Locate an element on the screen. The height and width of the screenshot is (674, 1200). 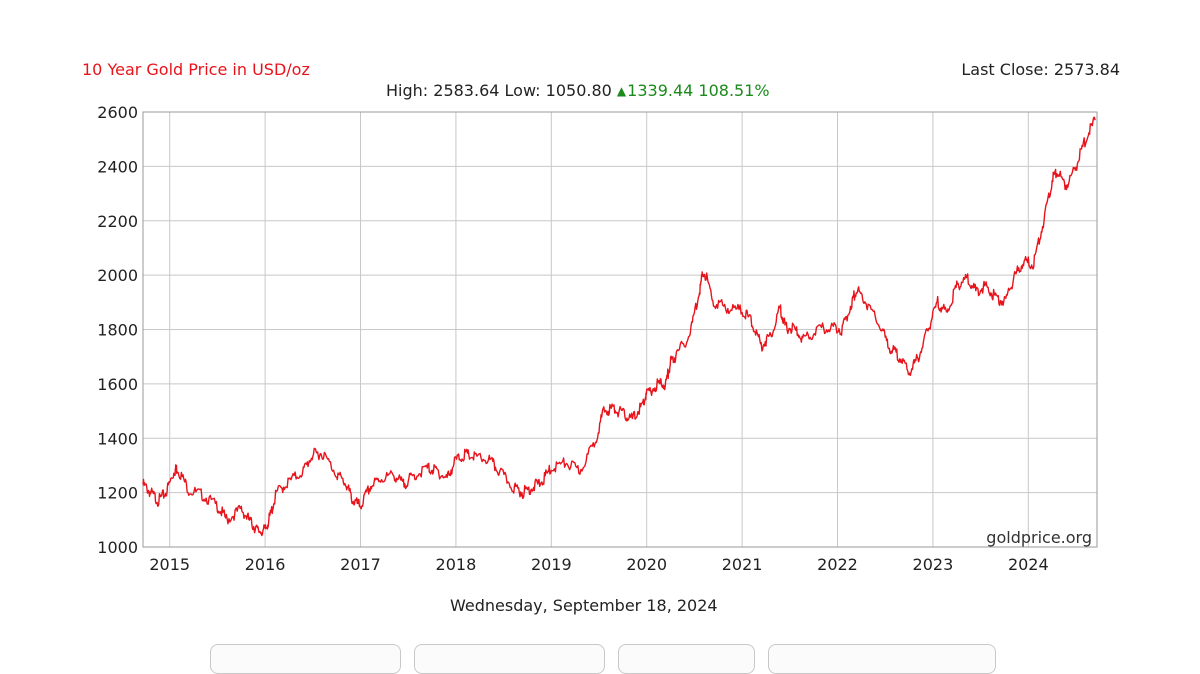
y-tick-label: 2200 is located at coordinates (117, 221).